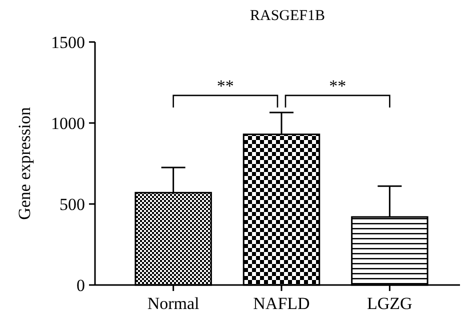 The image size is (476, 332). I want to click on x-tick-label: LGZG, so click(389, 303).